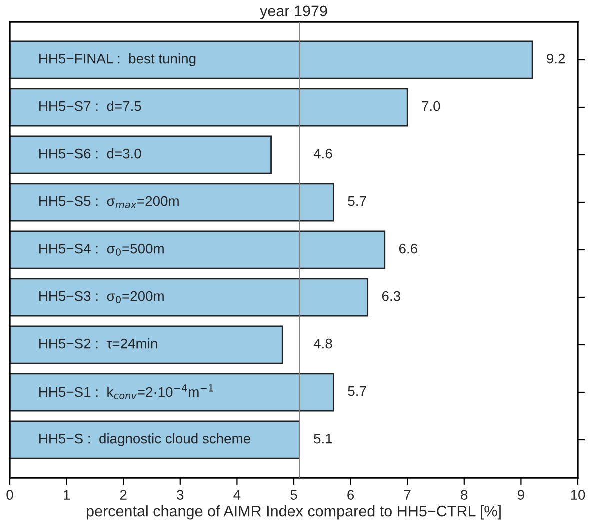  Describe the element at coordinates (294, 13) in the screenshot. I see `chart-title: year 1979` at that location.